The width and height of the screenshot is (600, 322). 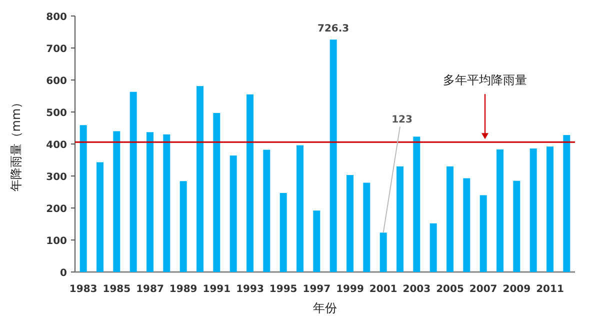 What do you see at coordinates (57, 177) in the screenshot?
I see `y-tick-label: 300` at bounding box center [57, 177].